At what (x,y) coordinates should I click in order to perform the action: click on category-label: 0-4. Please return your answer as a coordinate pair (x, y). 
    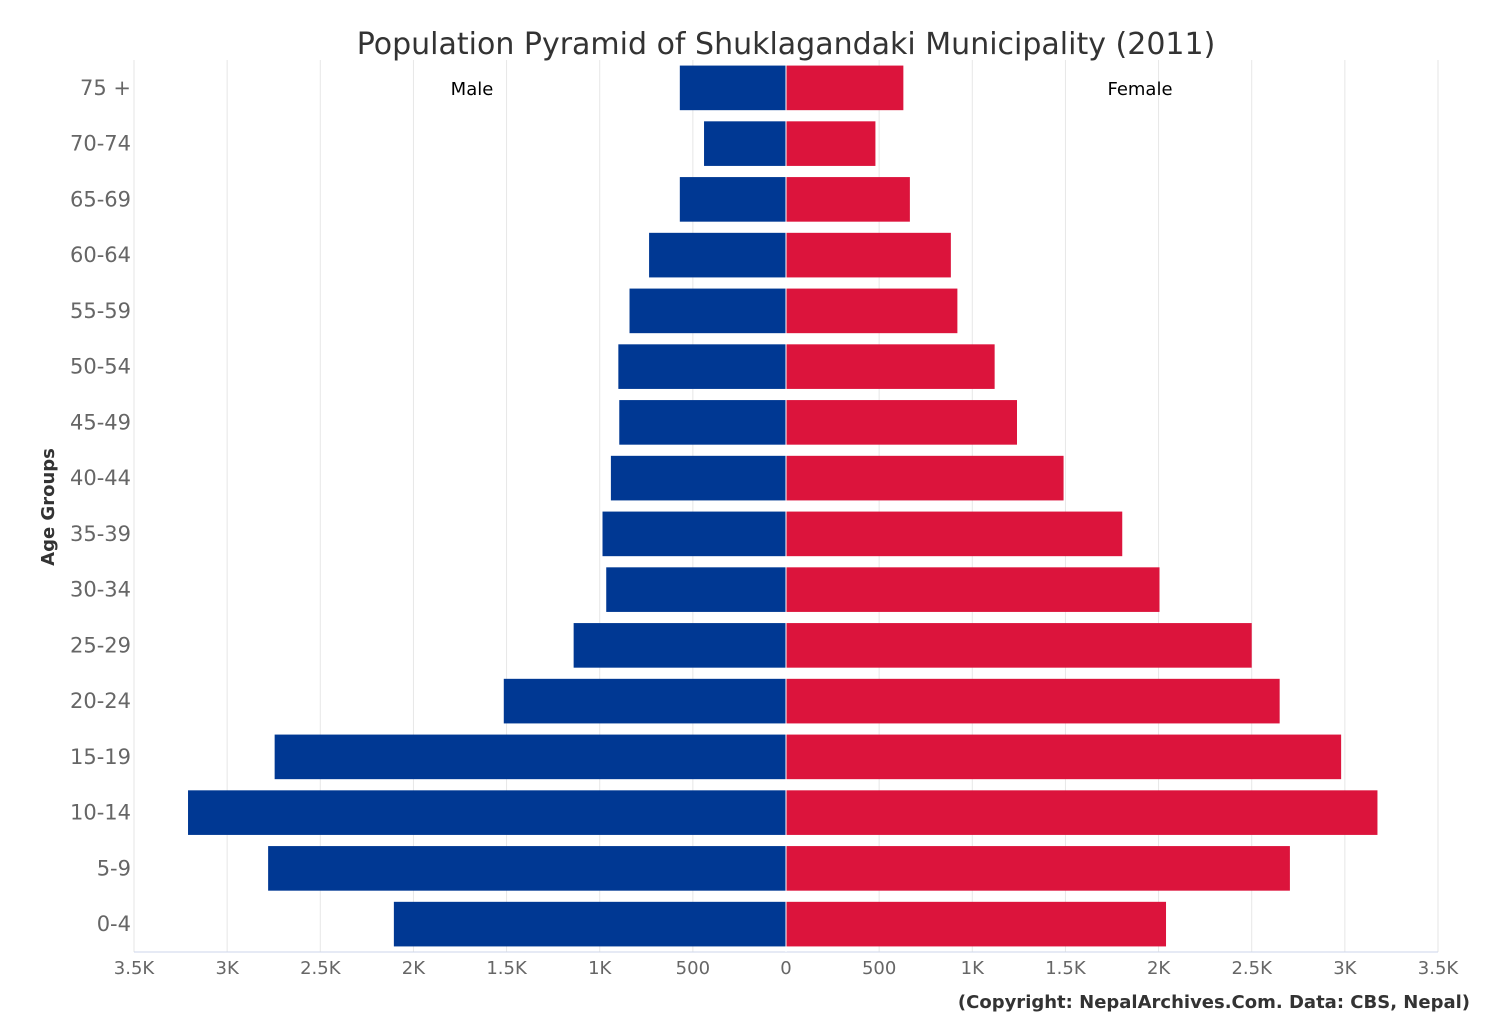
    Looking at the image, I should click on (114, 924).